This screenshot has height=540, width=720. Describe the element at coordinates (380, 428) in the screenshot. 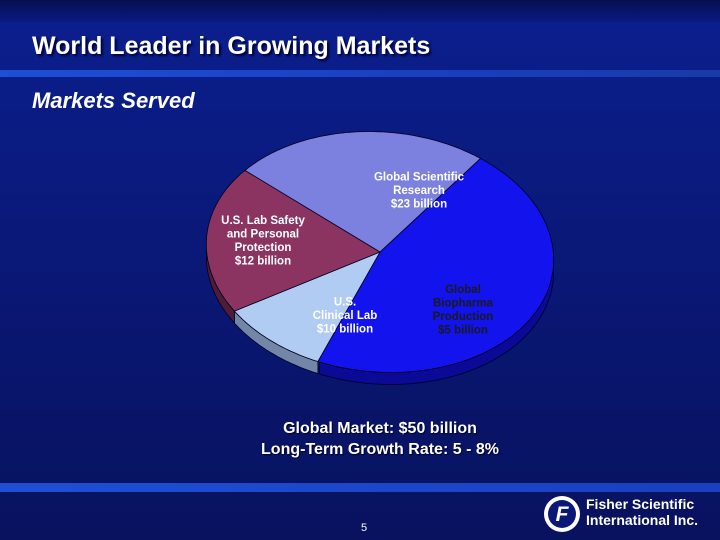

I see `global-market-total: Global Market: $50 billion` at that location.